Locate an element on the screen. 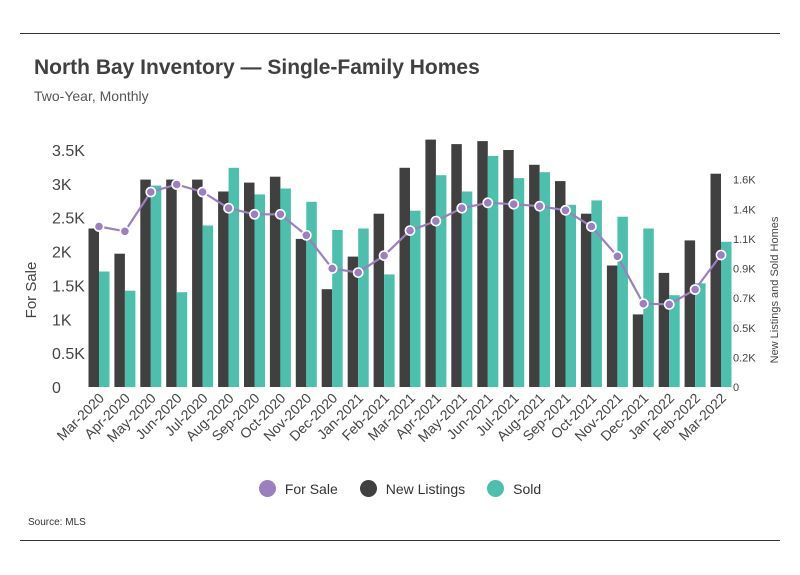 The image size is (800, 575). right-axis-tick-label: 0.2K is located at coordinates (744, 358).